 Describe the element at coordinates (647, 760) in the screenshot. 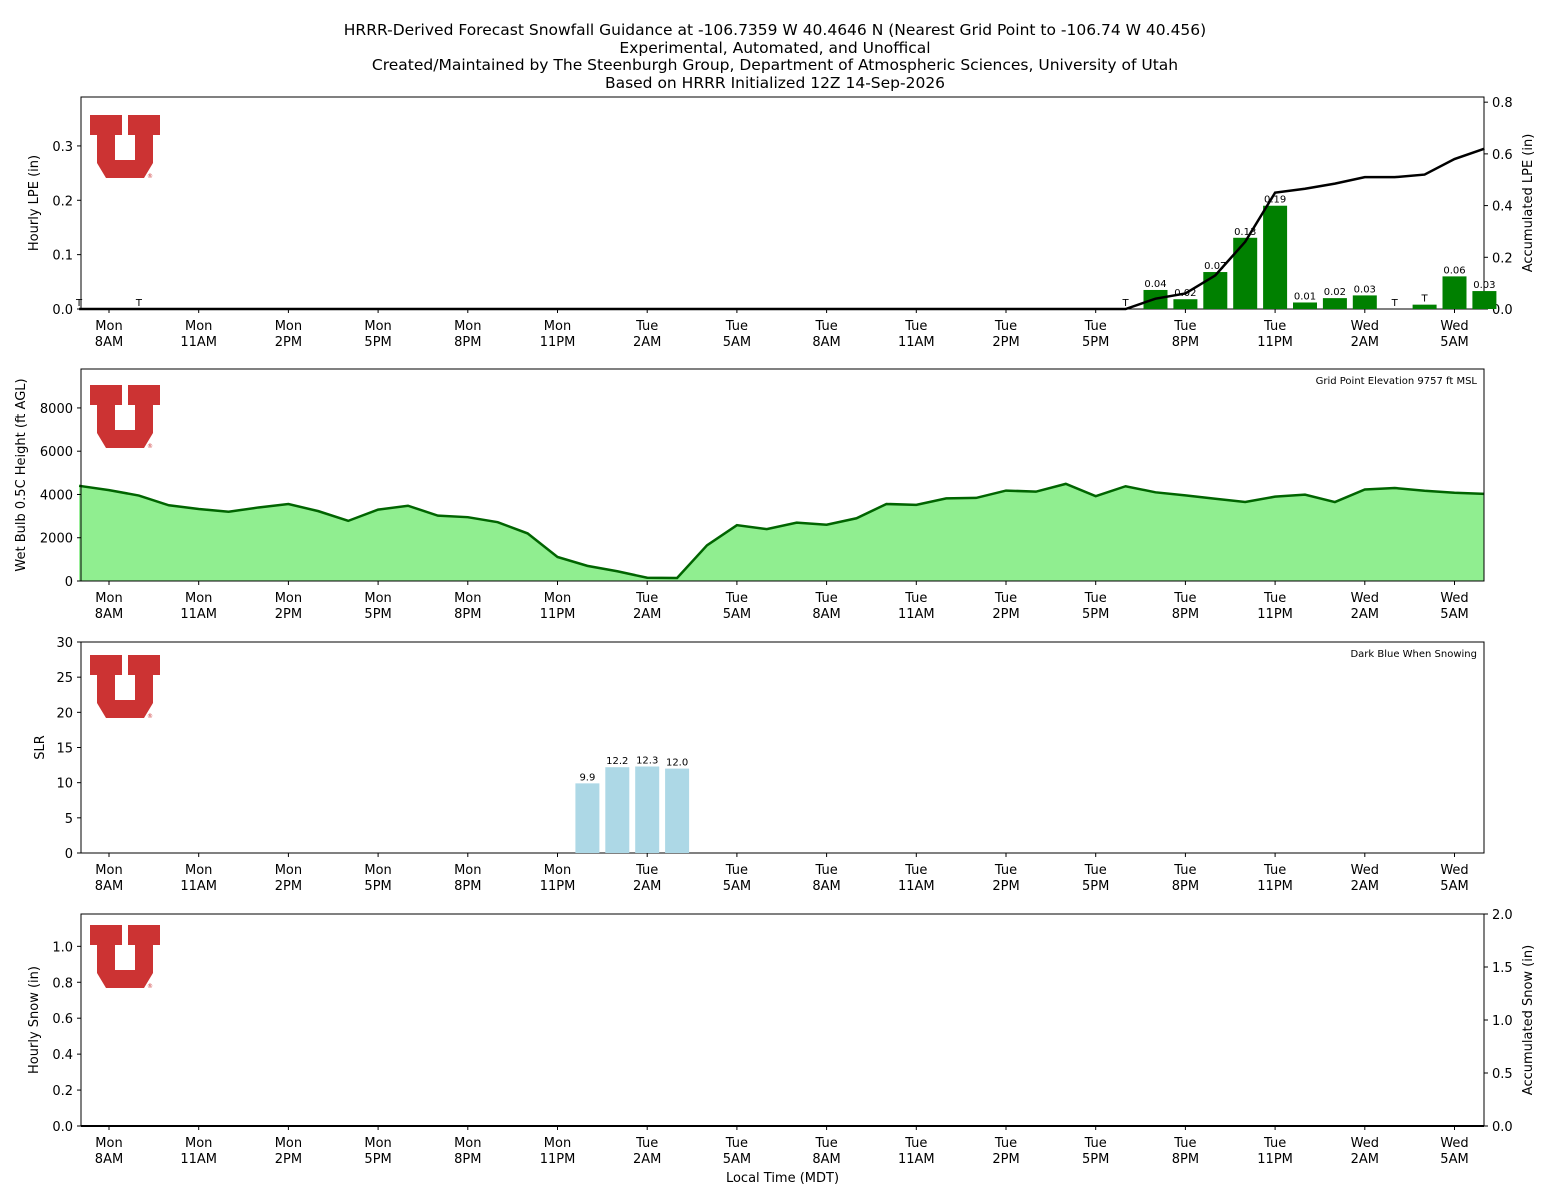

I see `slr-bar-label: 12.3` at that location.